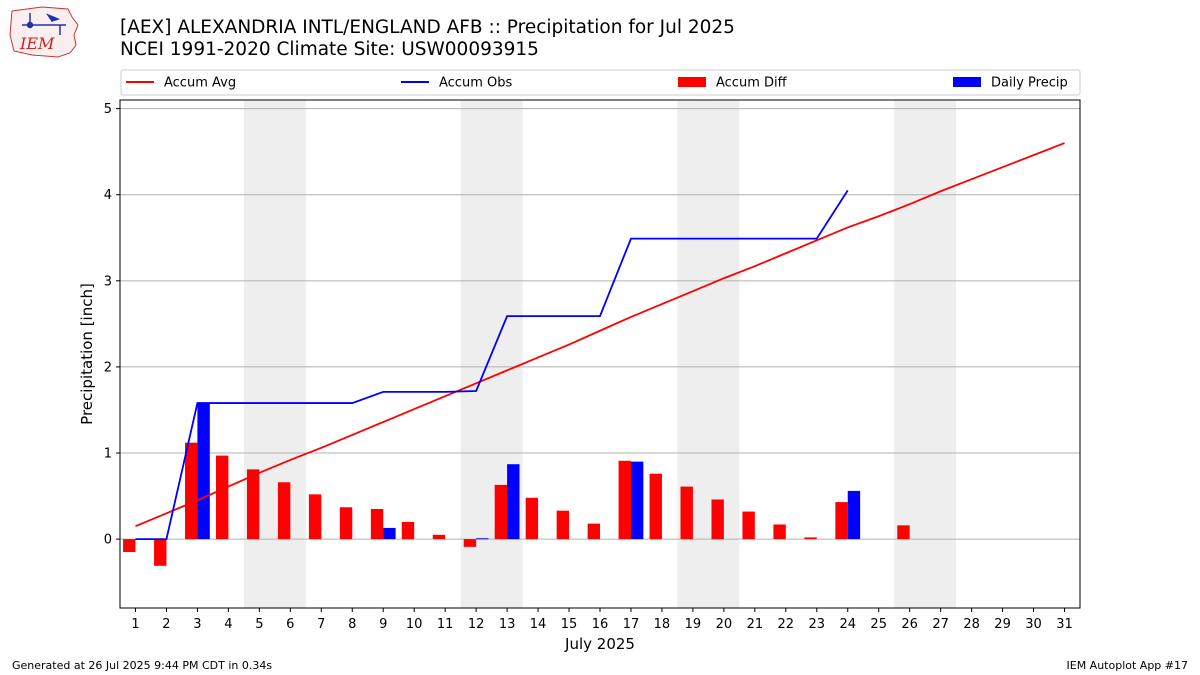 This screenshot has width=1200, height=675. Describe the element at coordinates (475, 83) in the screenshot. I see `legend-label: Accum Obs` at that location.